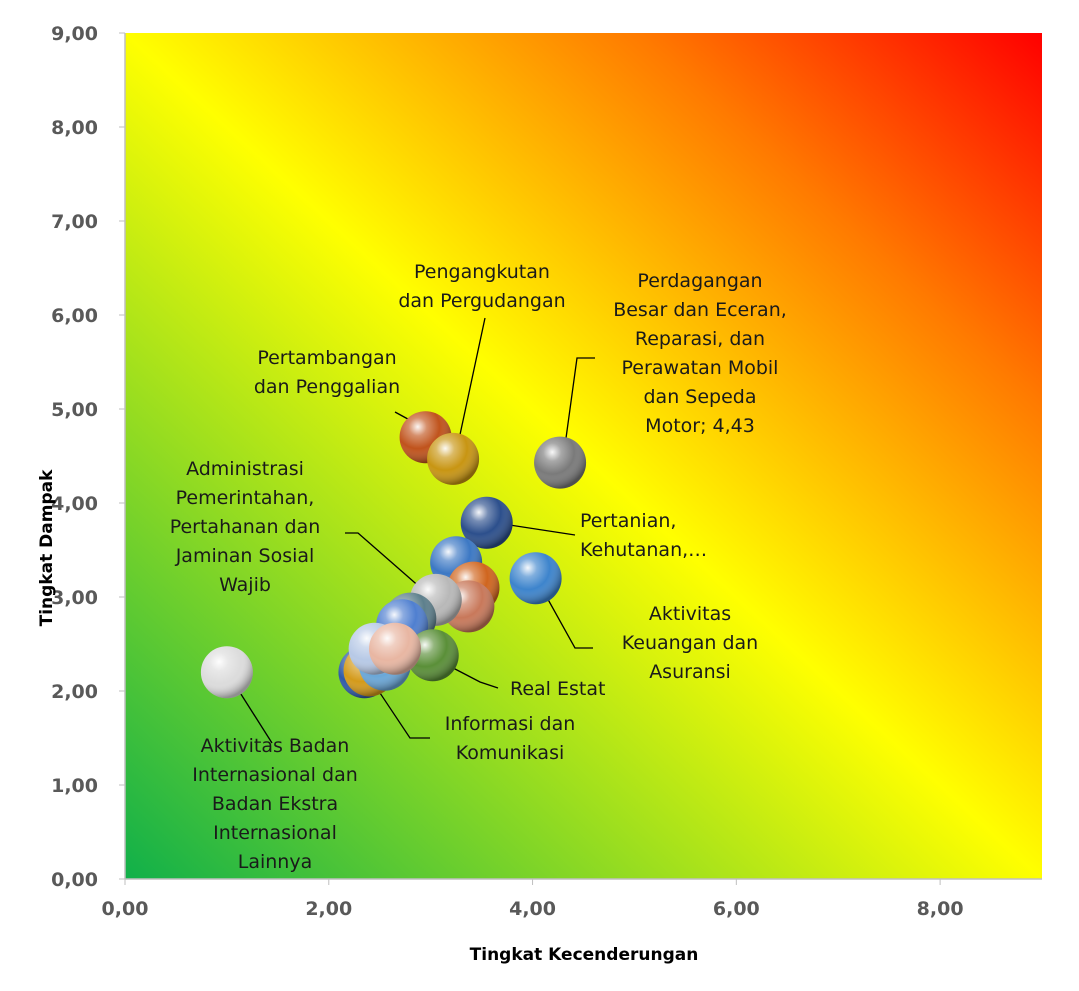 The height and width of the screenshot is (991, 1079). What do you see at coordinates (11, 495) in the screenshot?
I see `left-edge` at bounding box center [11, 495].